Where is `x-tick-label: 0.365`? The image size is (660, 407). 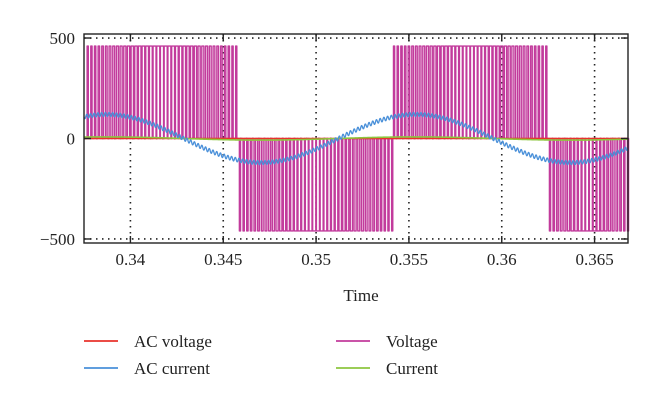
x-tick-label: 0.365 is located at coordinates (594, 259).